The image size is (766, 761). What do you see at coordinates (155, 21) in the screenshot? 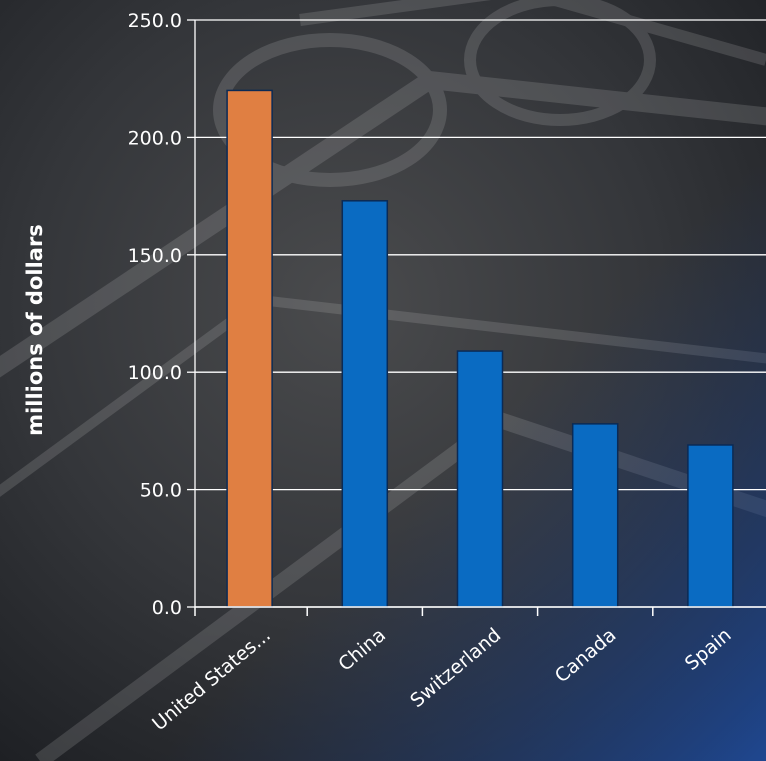
I see `y-tick-label: 250.0` at bounding box center [155, 21].